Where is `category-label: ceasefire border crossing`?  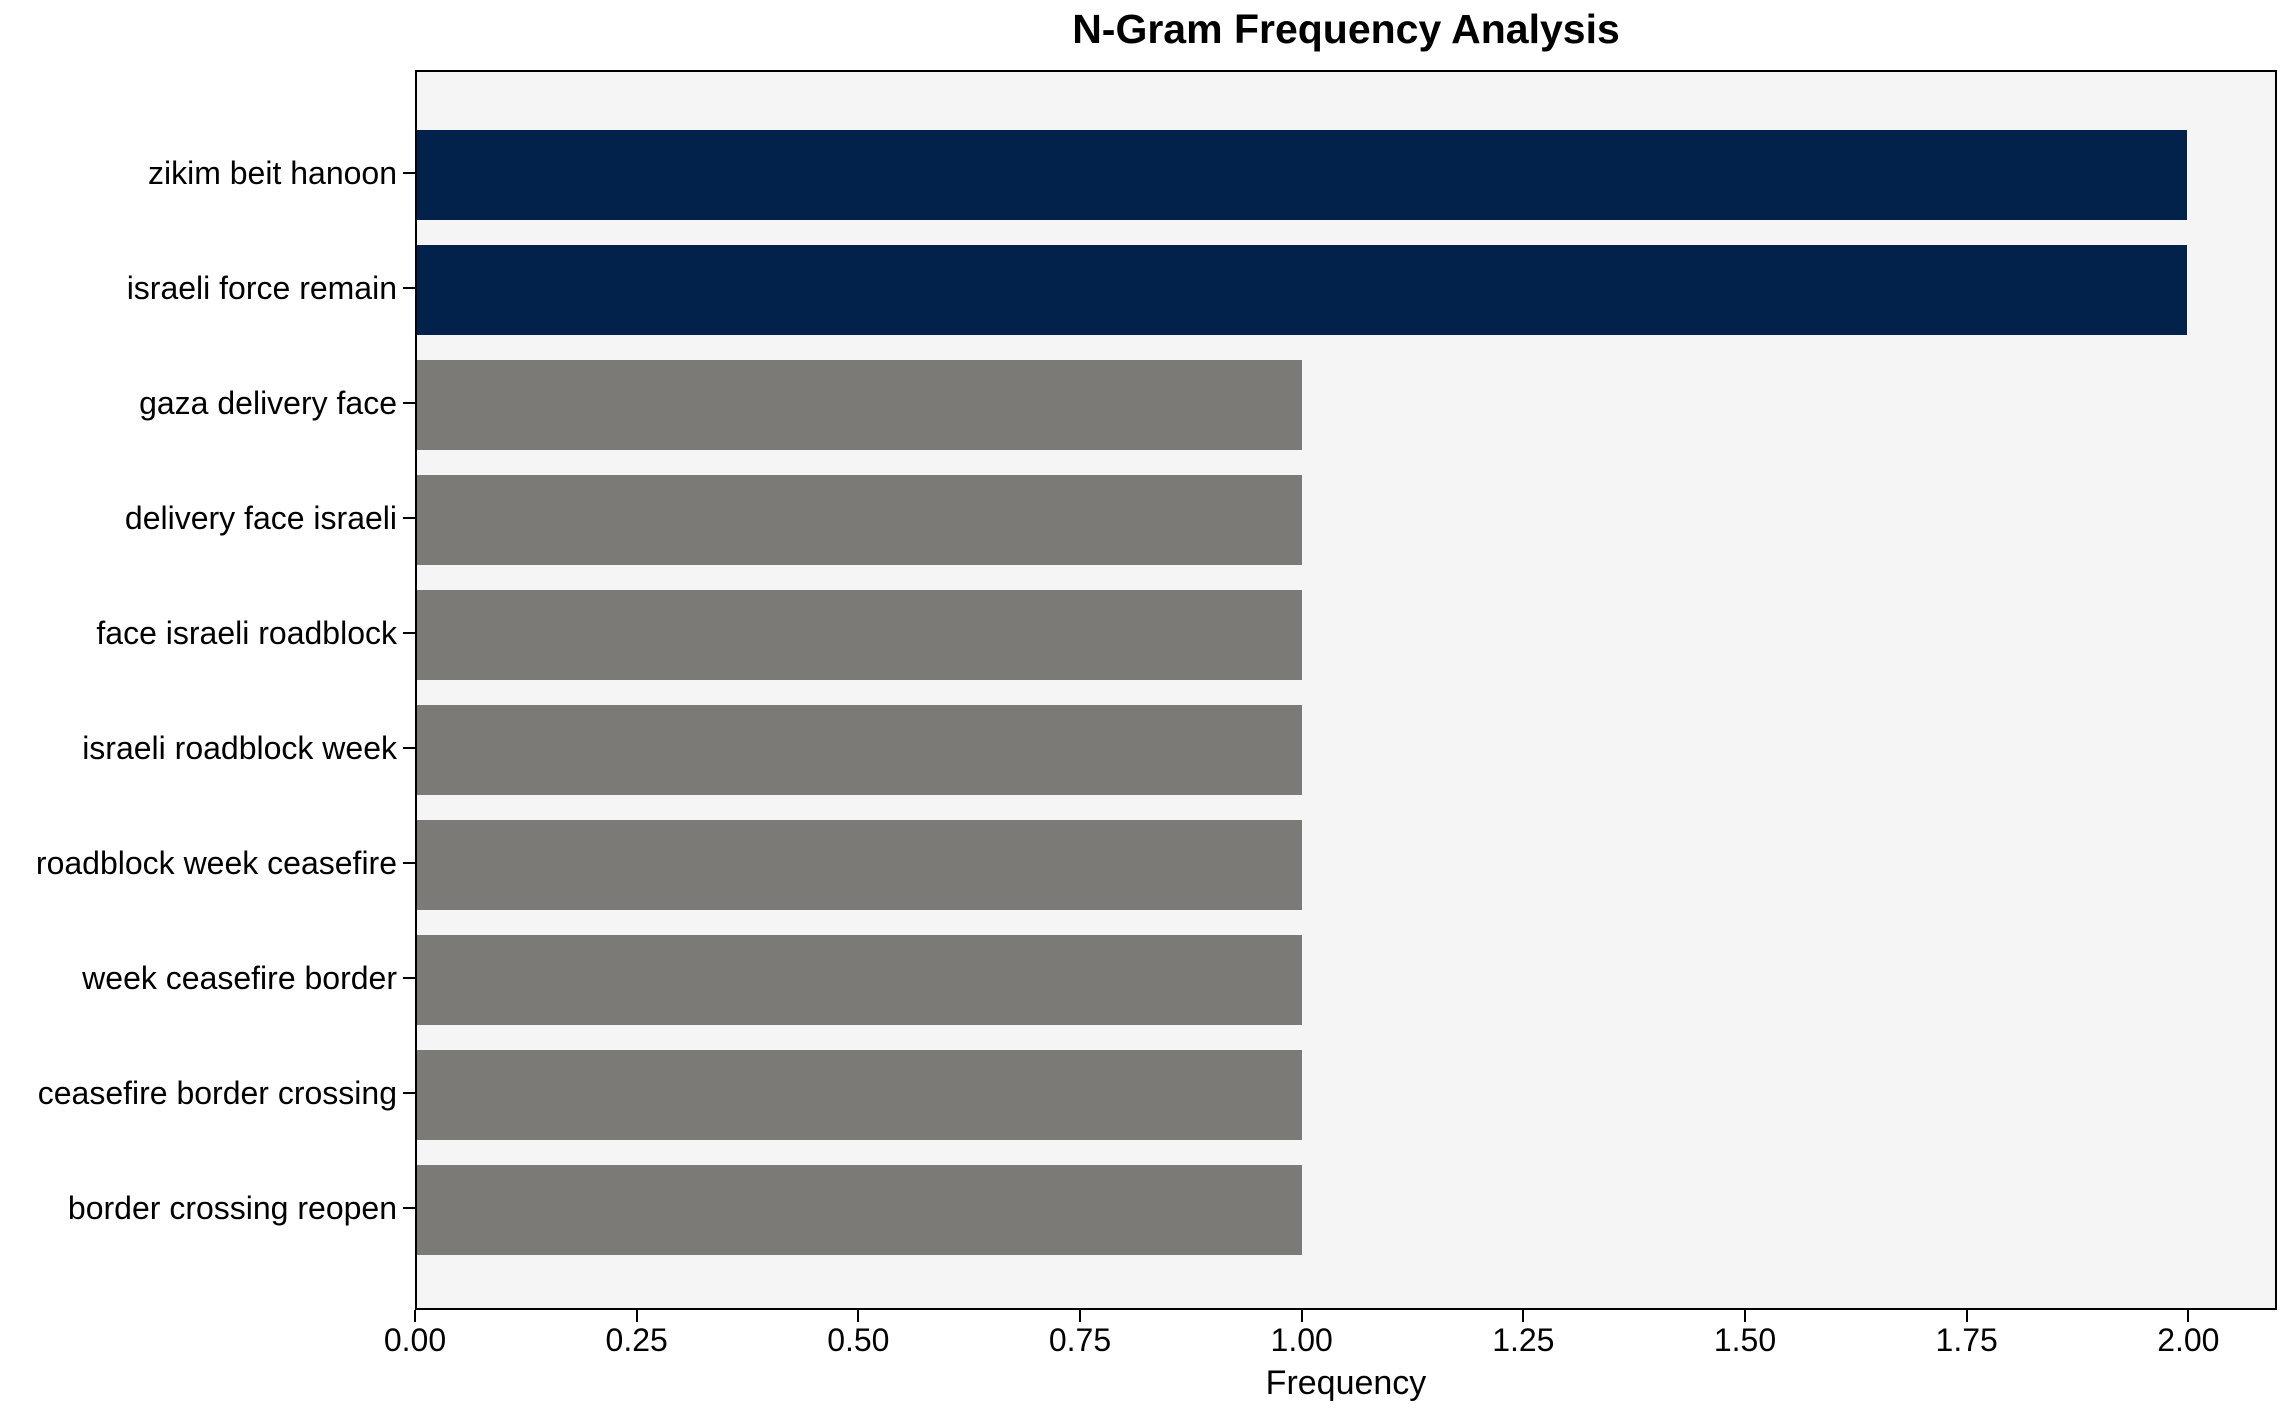 category-label: ceasefire border crossing is located at coordinates (217, 1093).